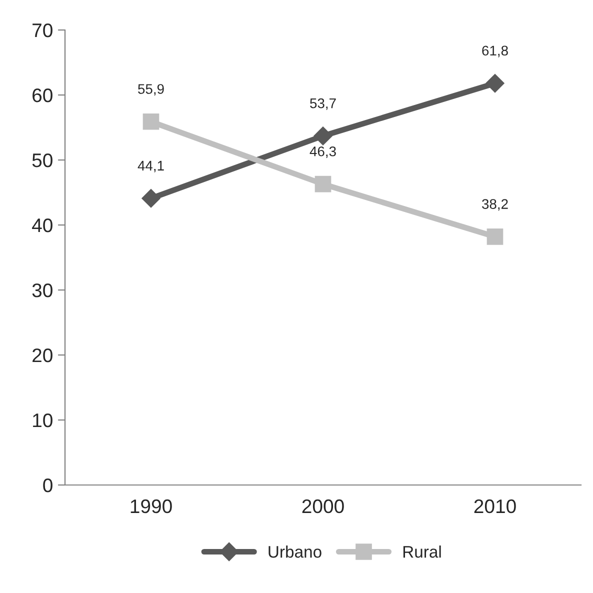 This screenshot has width=593, height=593. What do you see at coordinates (151, 506) in the screenshot?
I see `x-tick-label: 1990` at bounding box center [151, 506].